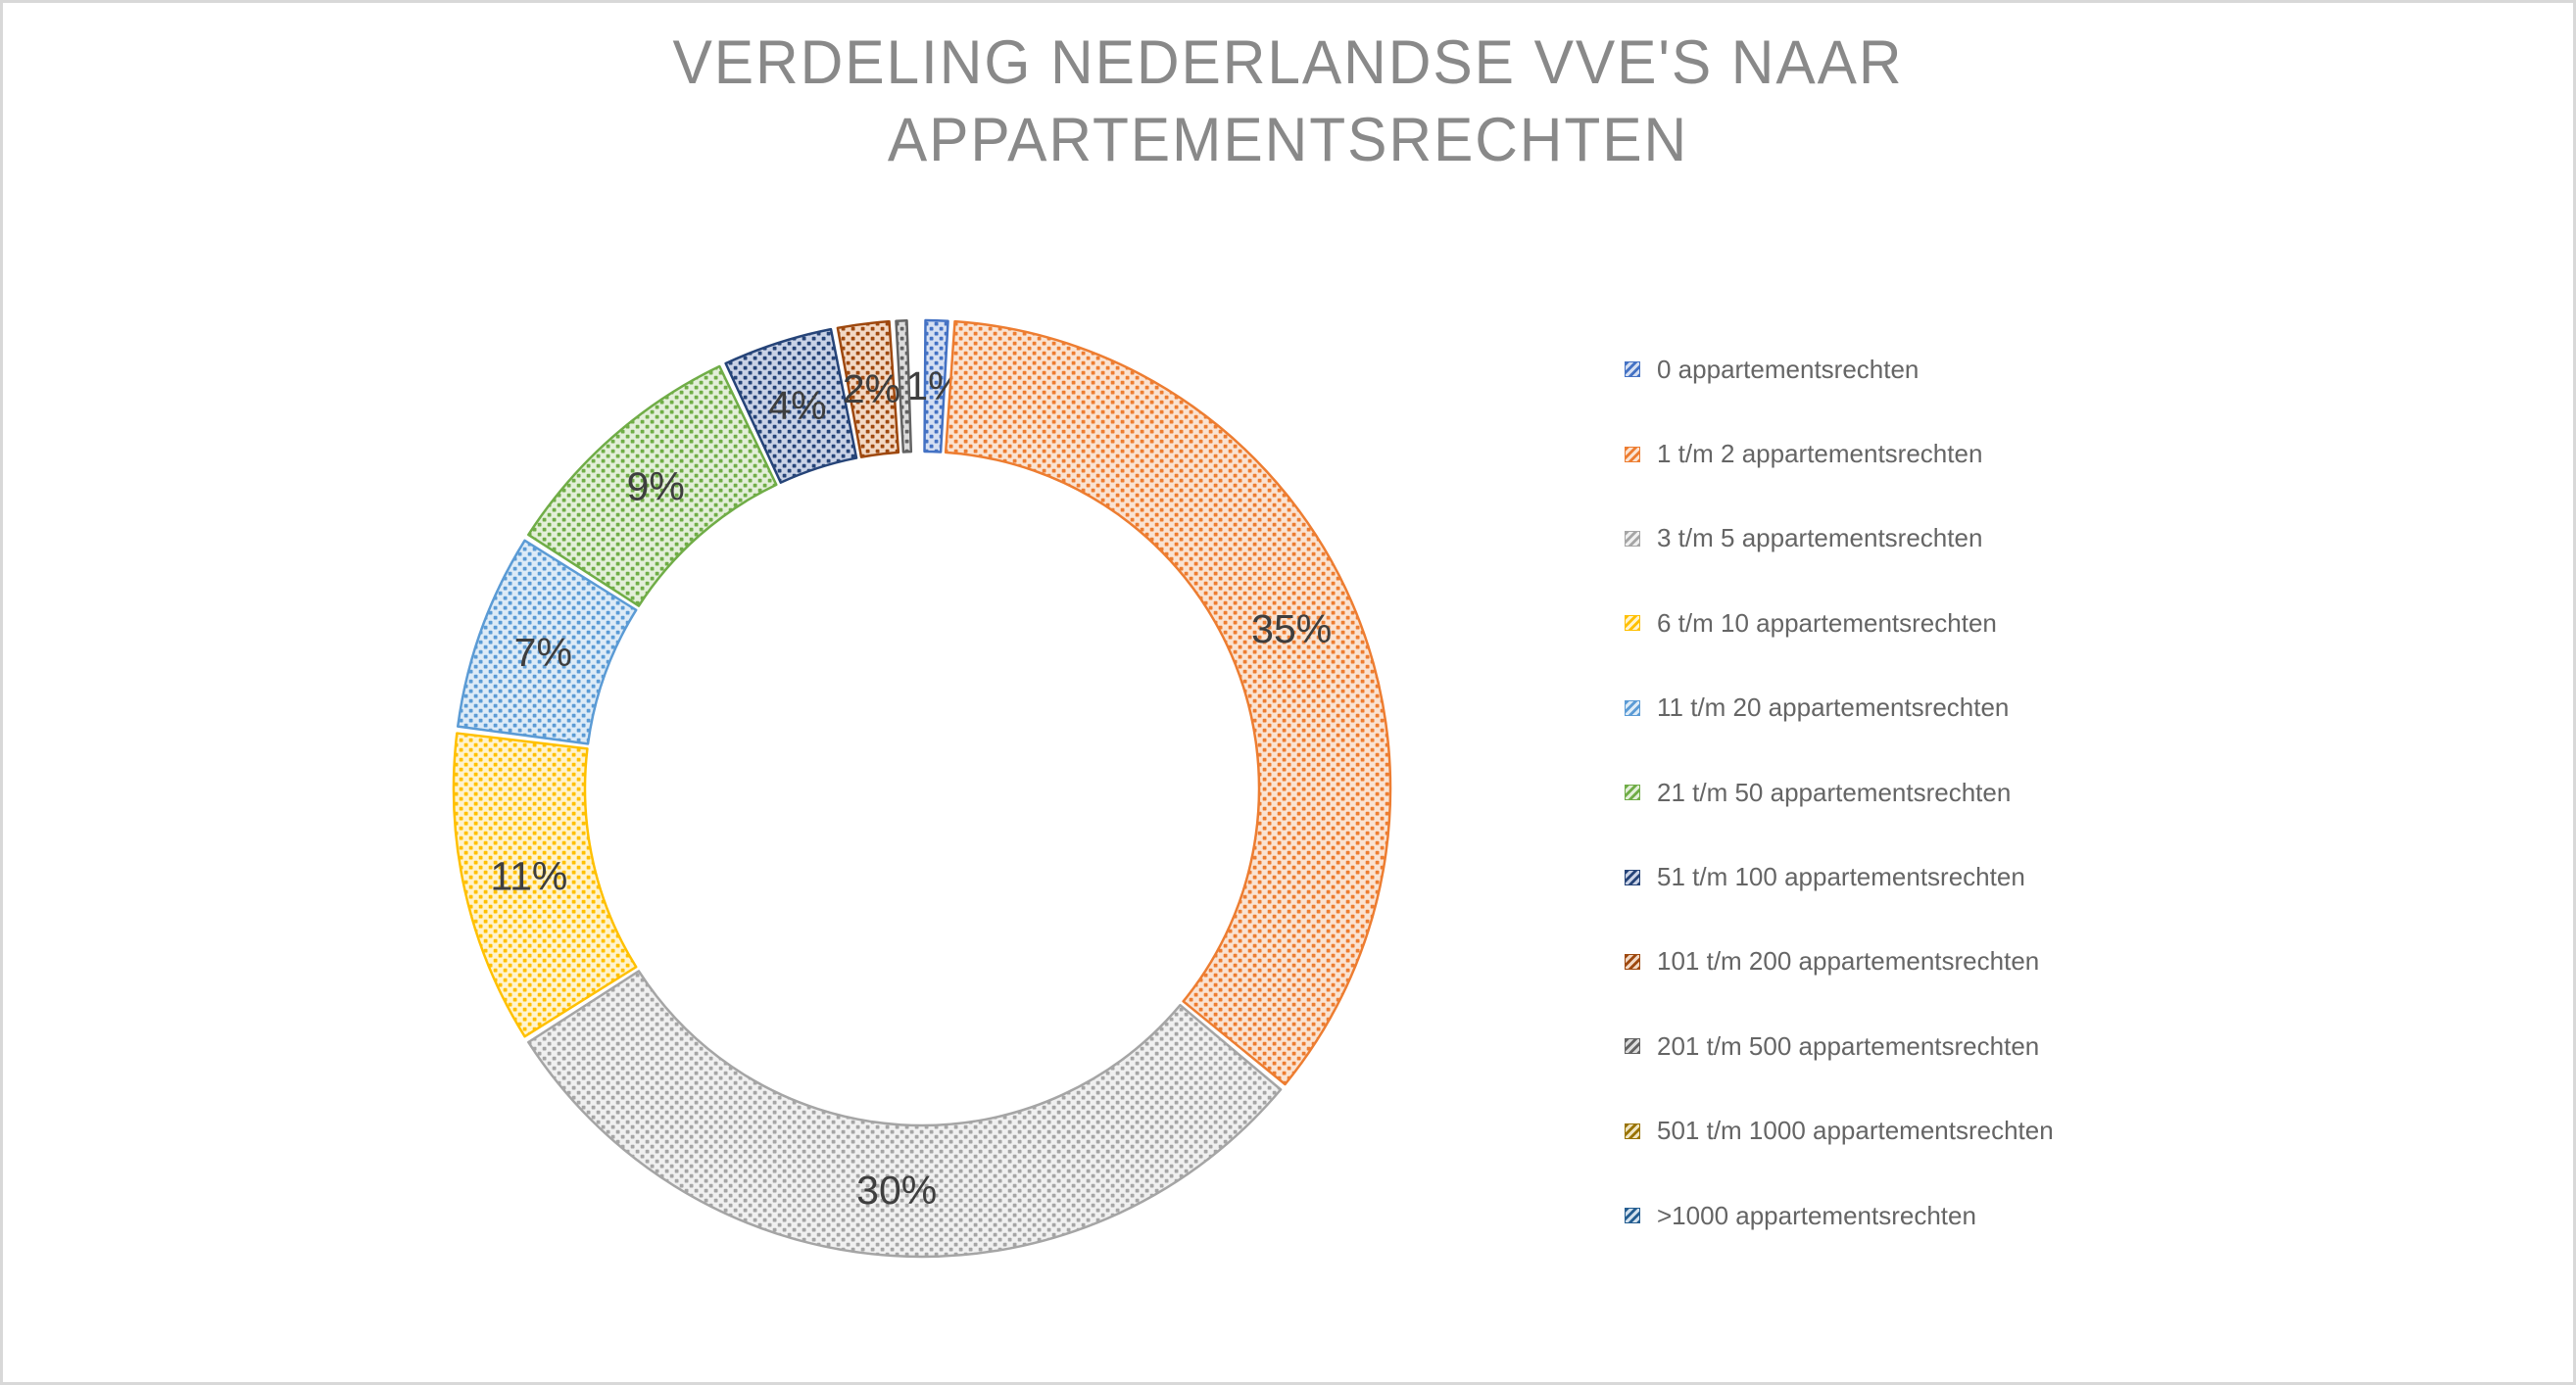 The width and height of the screenshot is (2576, 1385). I want to click on data-label-101-t-m-200-appartementsrechten: 2%, so click(871, 388).